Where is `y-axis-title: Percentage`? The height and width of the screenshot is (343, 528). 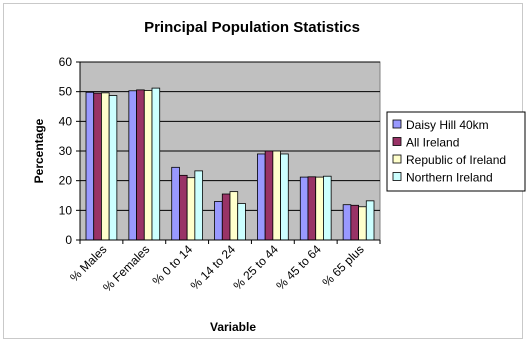
y-axis-title: Percentage is located at coordinates (39, 150).